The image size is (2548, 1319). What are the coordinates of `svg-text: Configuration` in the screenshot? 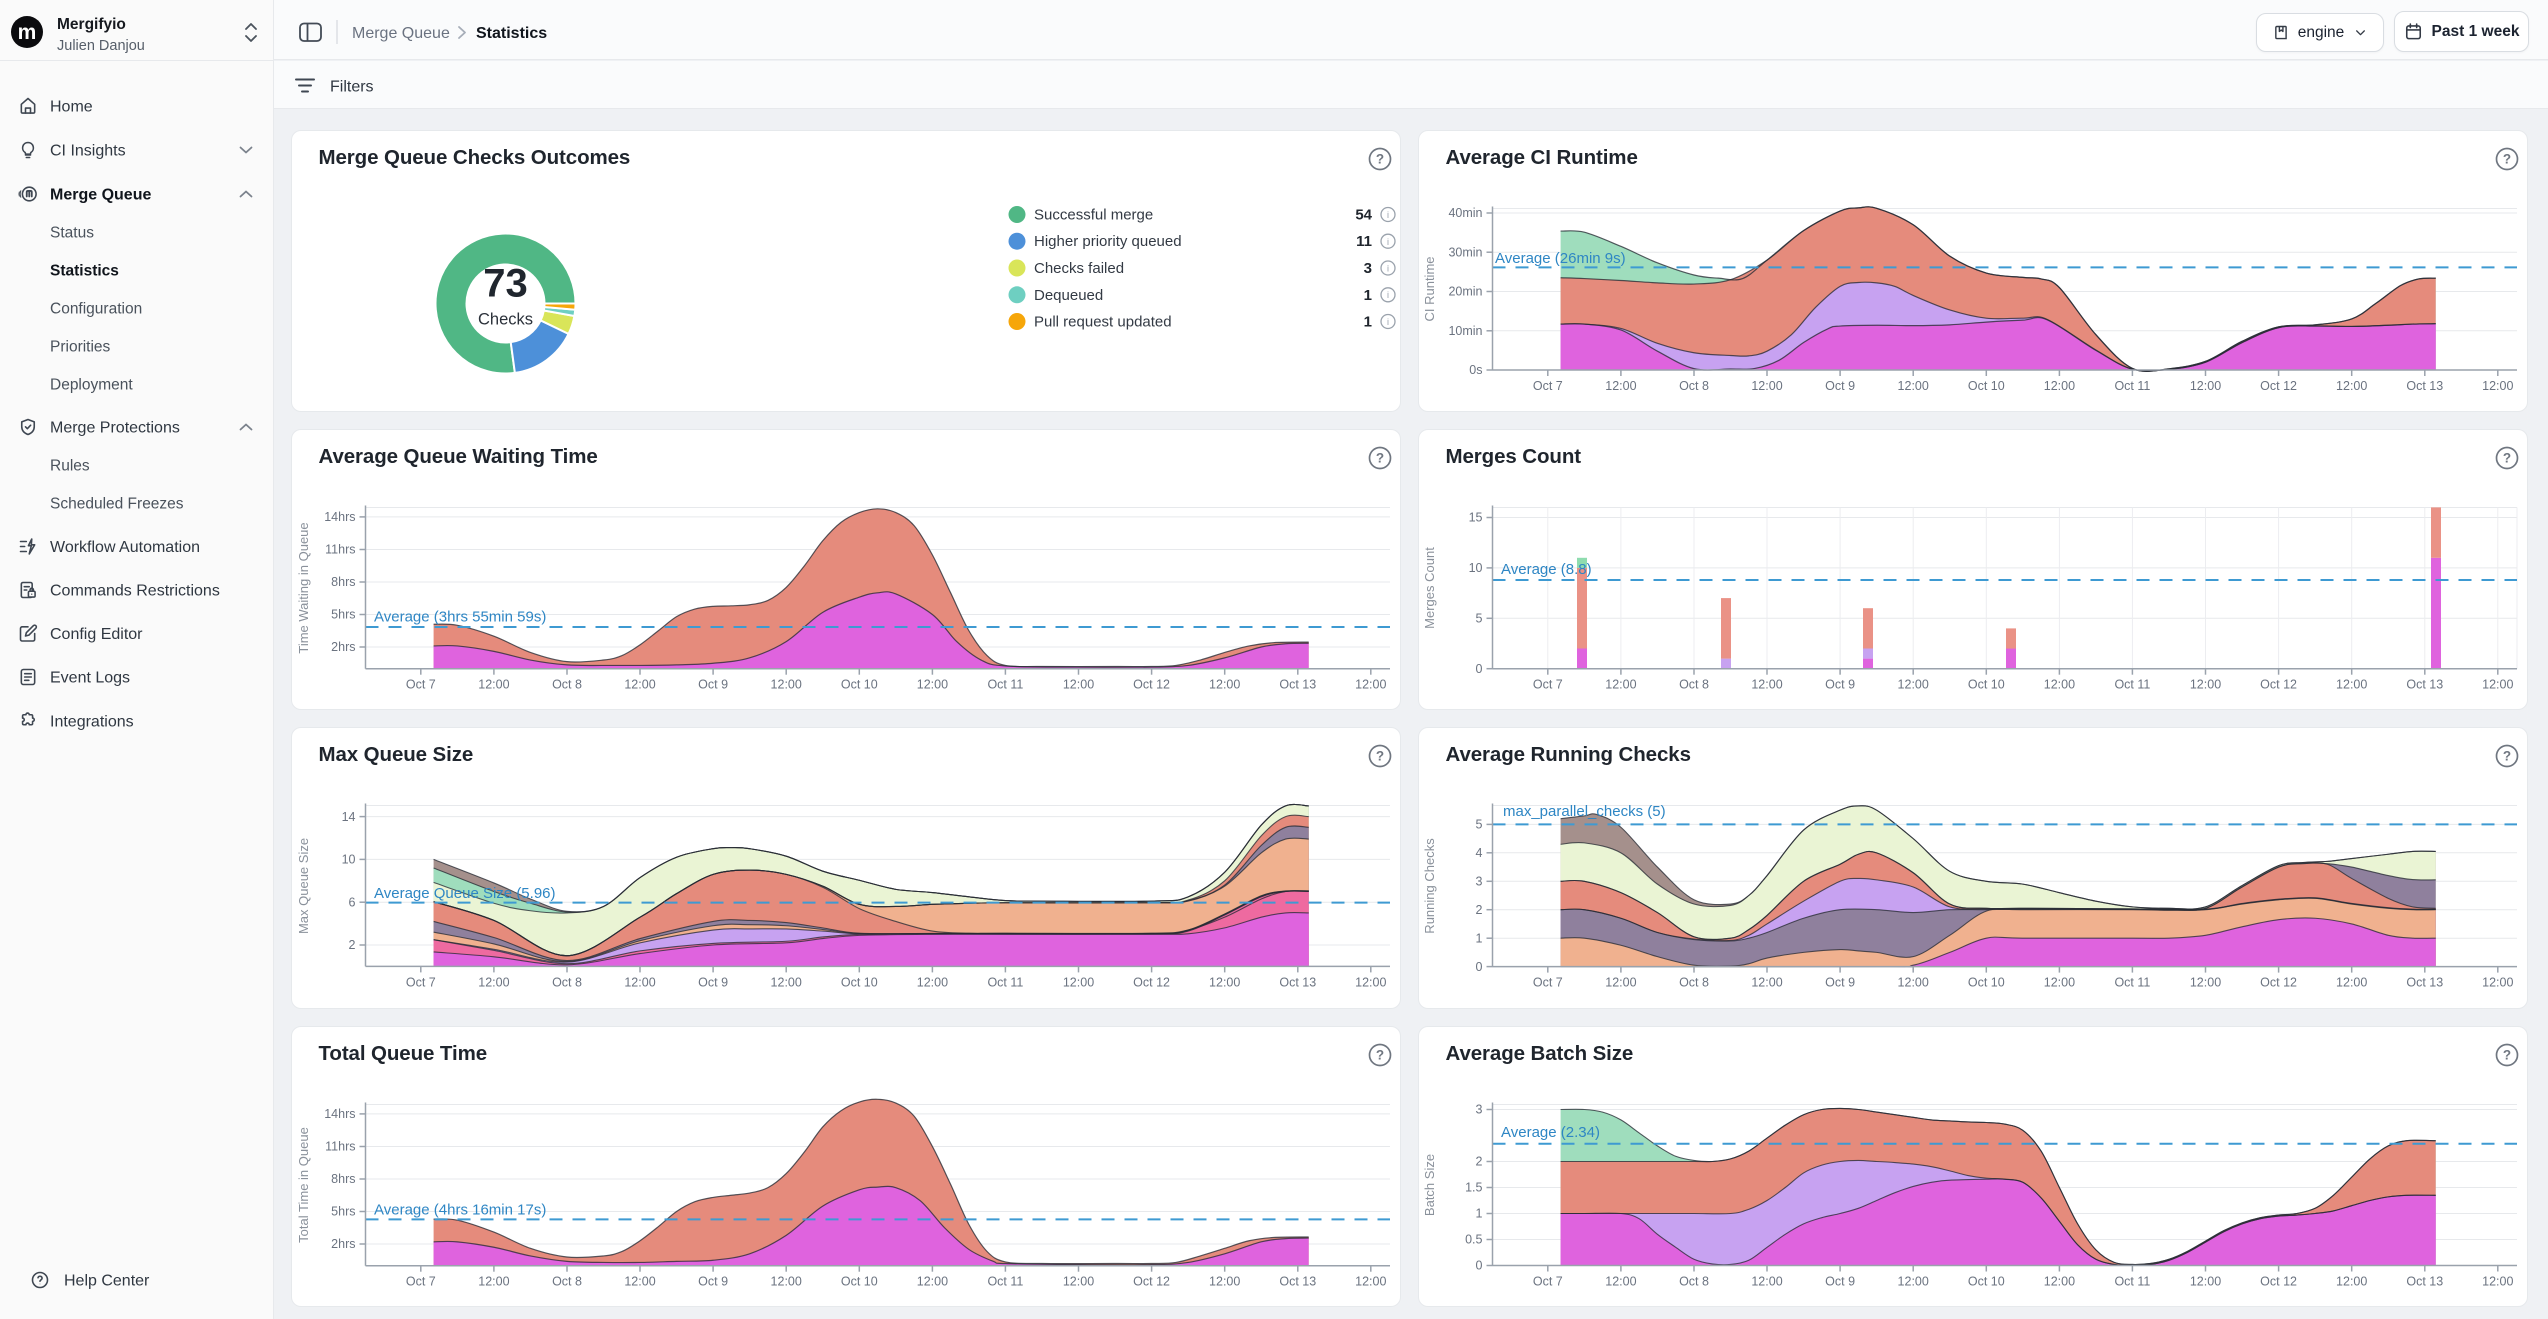 It's located at (96, 309).